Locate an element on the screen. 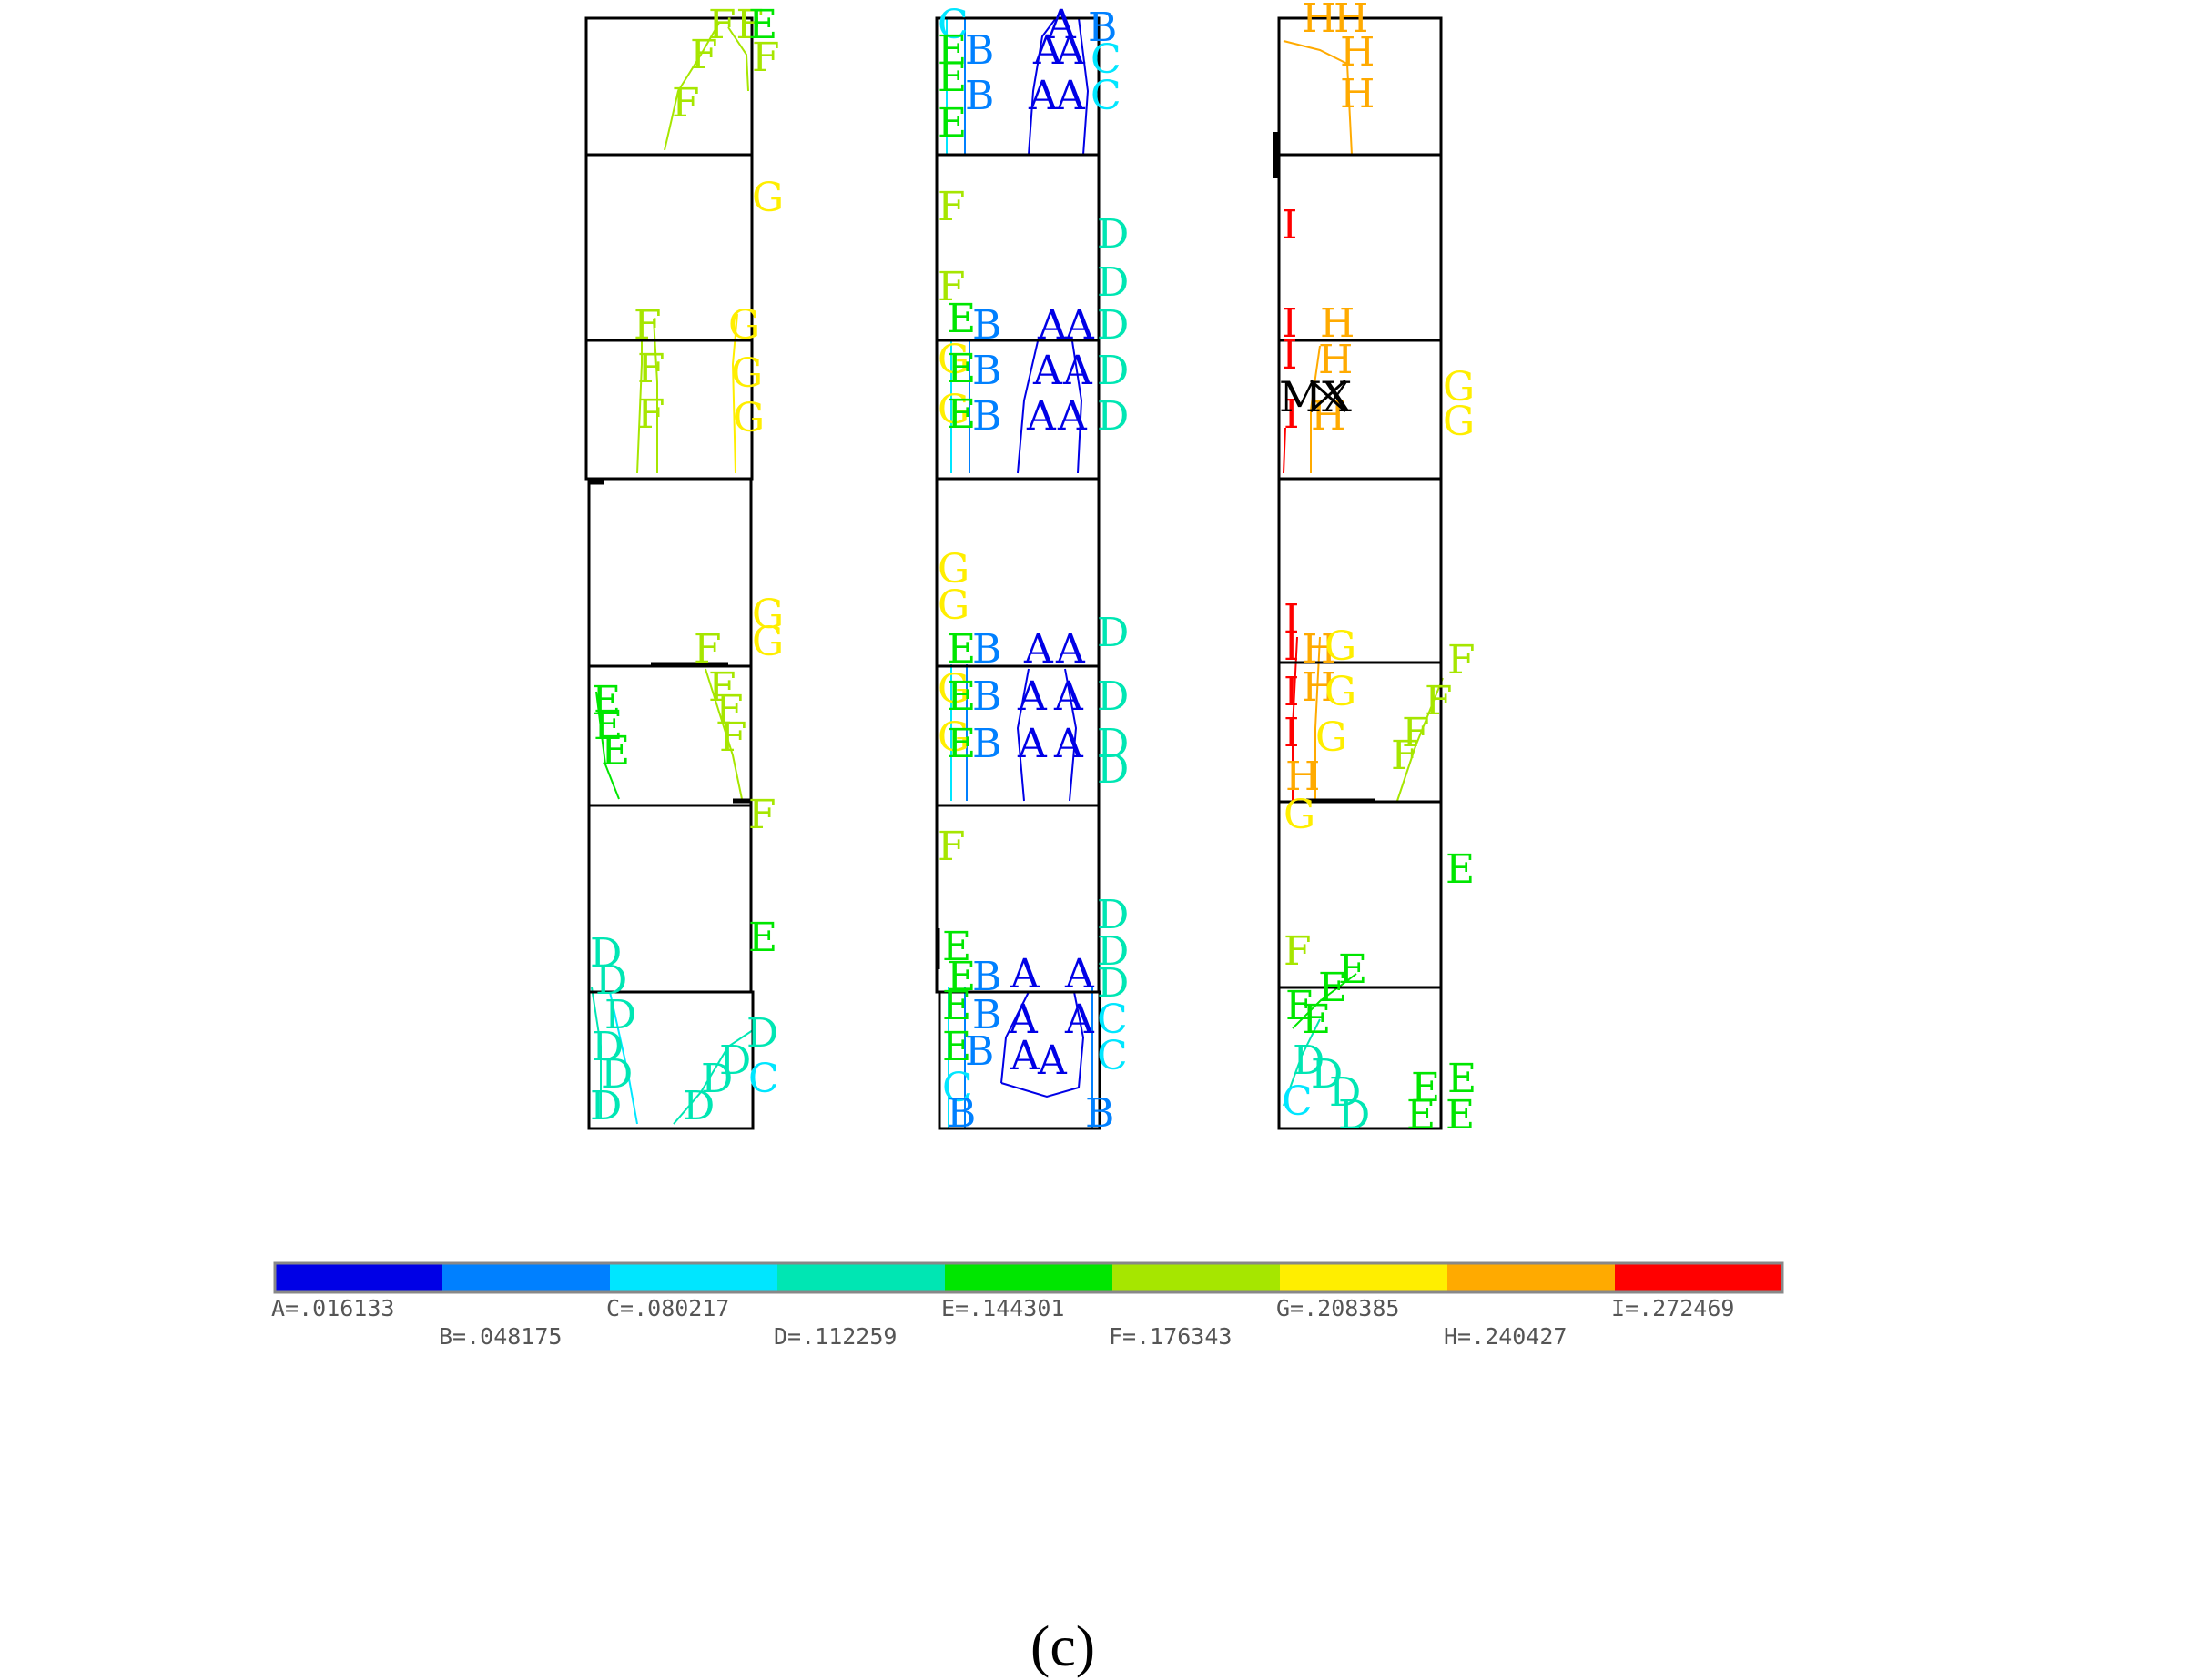  legend-label-d: D=.112259 is located at coordinates (835, 1336).